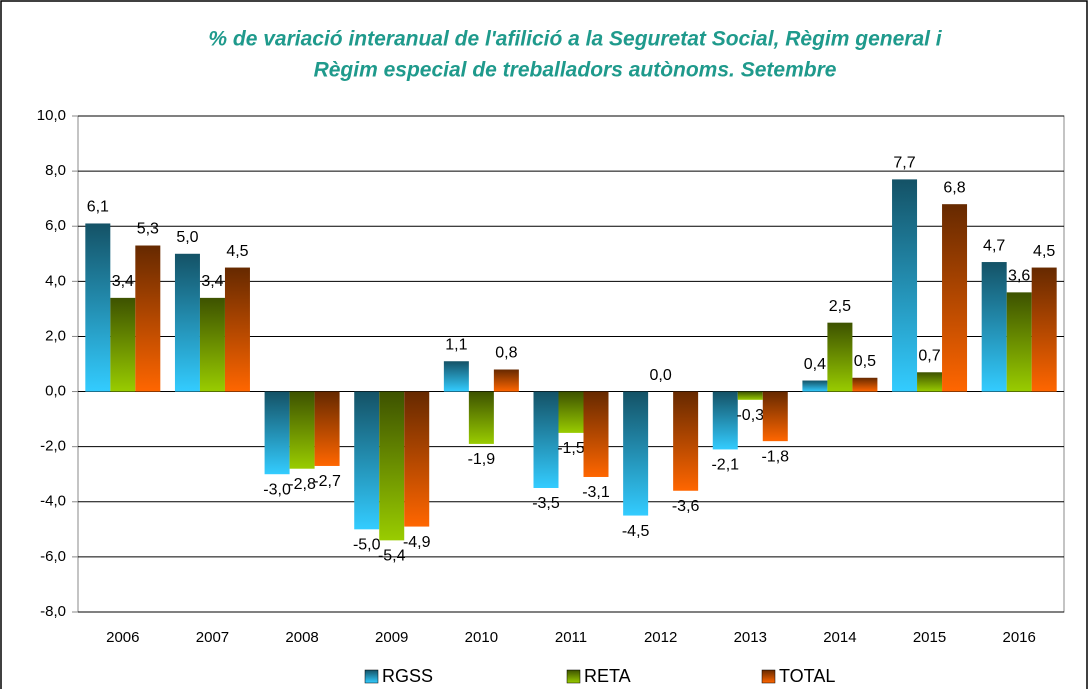  I want to click on value-label: 6,1, so click(98, 207).